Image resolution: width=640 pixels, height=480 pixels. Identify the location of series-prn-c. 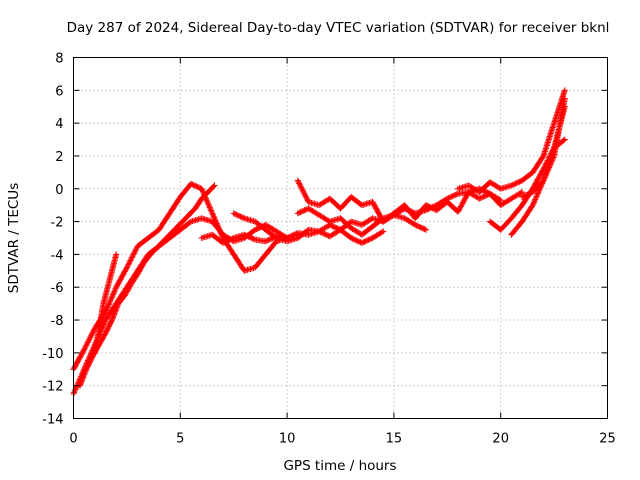
(147, 285).